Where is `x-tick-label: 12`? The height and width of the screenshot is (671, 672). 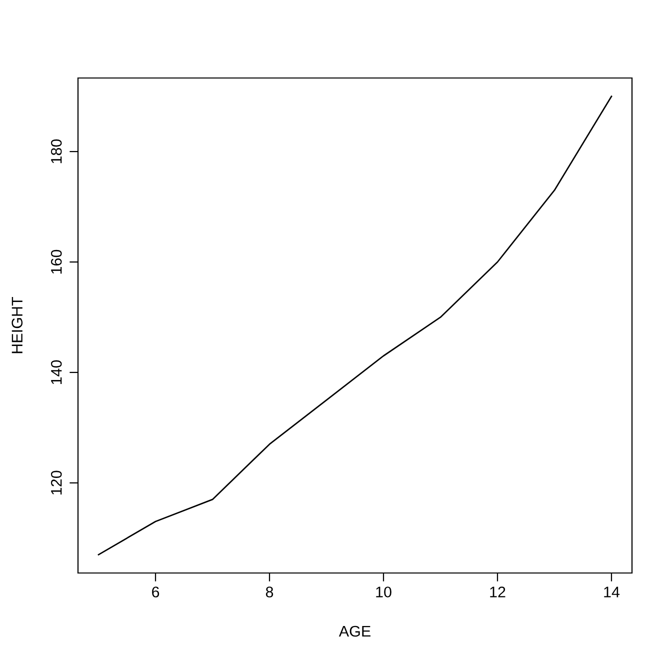
x-tick-label: 12 is located at coordinates (498, 592).